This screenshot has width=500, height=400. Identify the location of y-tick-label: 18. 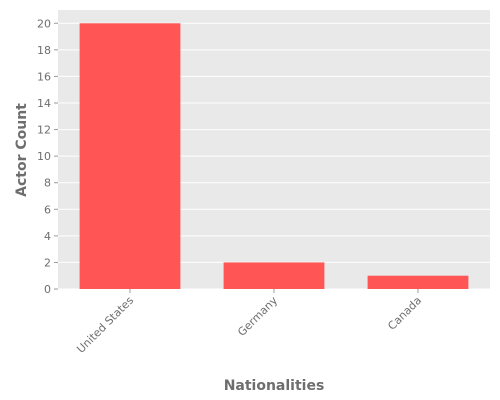
(44, 50).